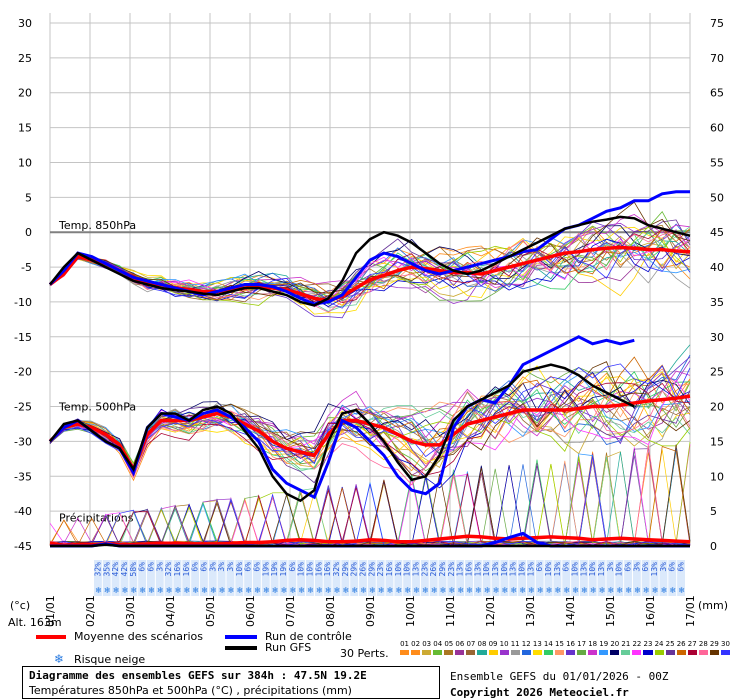 This screenshot has width=740, height=700. What do you see at coordinates (717, 128) in the screenshot?
I see `right-tick-label: 60` at bounding box center [717, 128].